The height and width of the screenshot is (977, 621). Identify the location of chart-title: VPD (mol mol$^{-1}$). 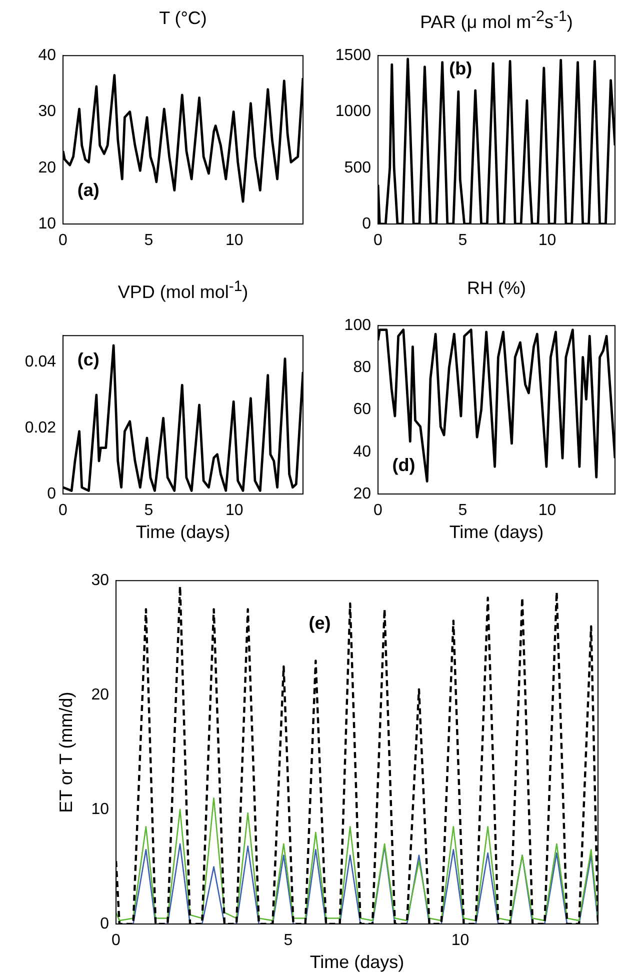
(183, 290).